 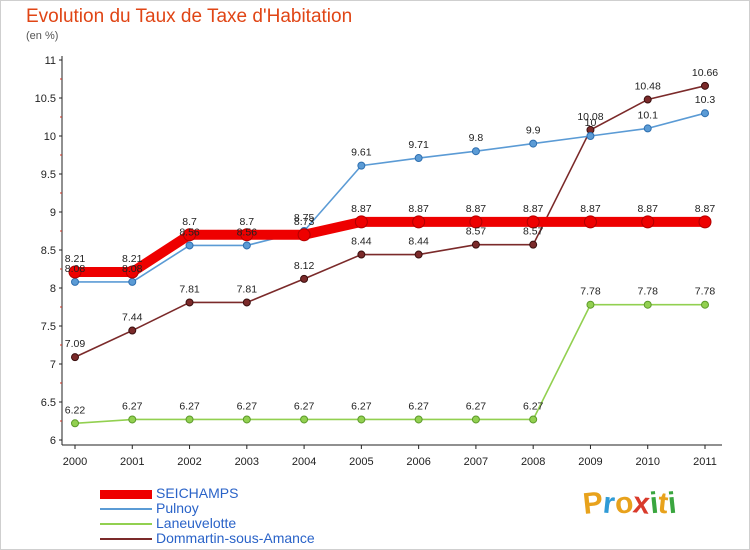 I want to click on data-label: 10, so click(x=591, y=123).